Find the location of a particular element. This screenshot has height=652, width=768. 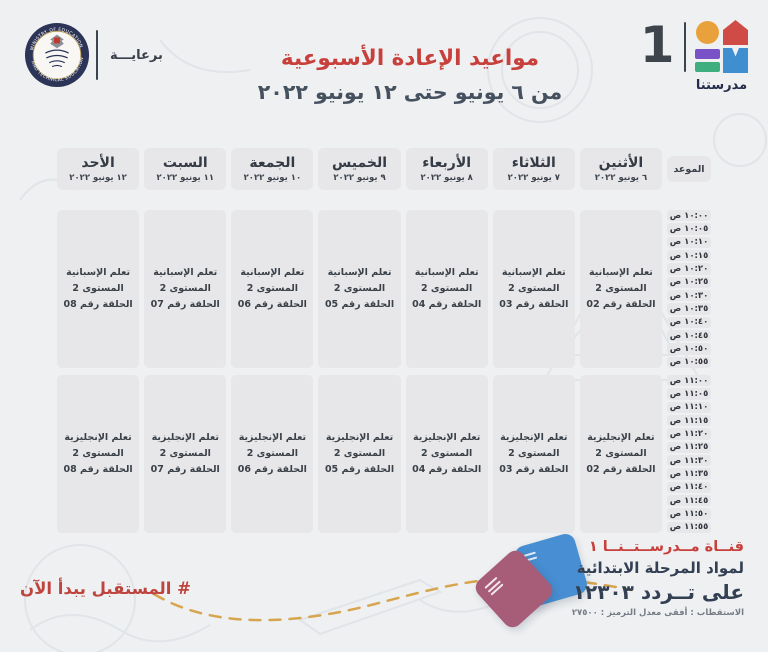

logo-bars is located at coordinates (707, 60).